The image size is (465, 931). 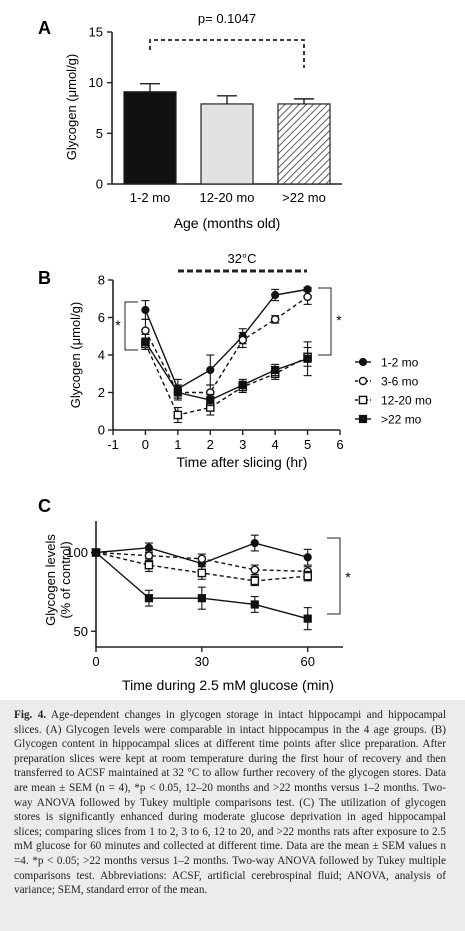 I want to click on panel-c-significance: *, so click(x=348, y=577).